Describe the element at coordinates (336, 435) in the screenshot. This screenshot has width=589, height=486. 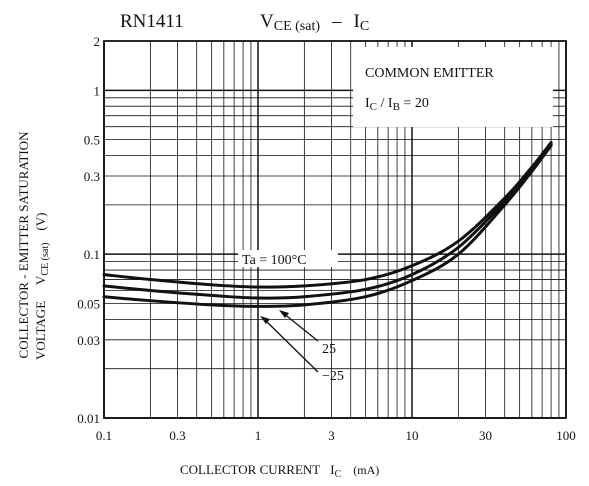
I see `x-tick-labels: 0.1 0.3 1 3 10 30 100` at that location.